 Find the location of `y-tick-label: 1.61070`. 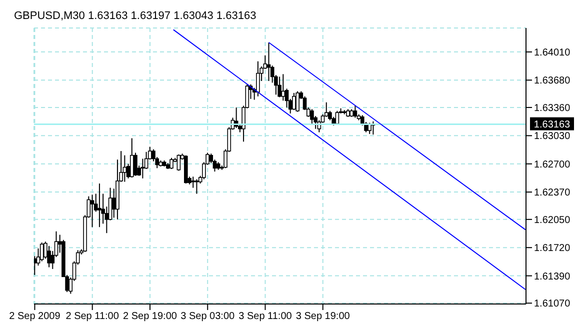

y-tick-label: 1.61070 is located at coordinates (552, 304).